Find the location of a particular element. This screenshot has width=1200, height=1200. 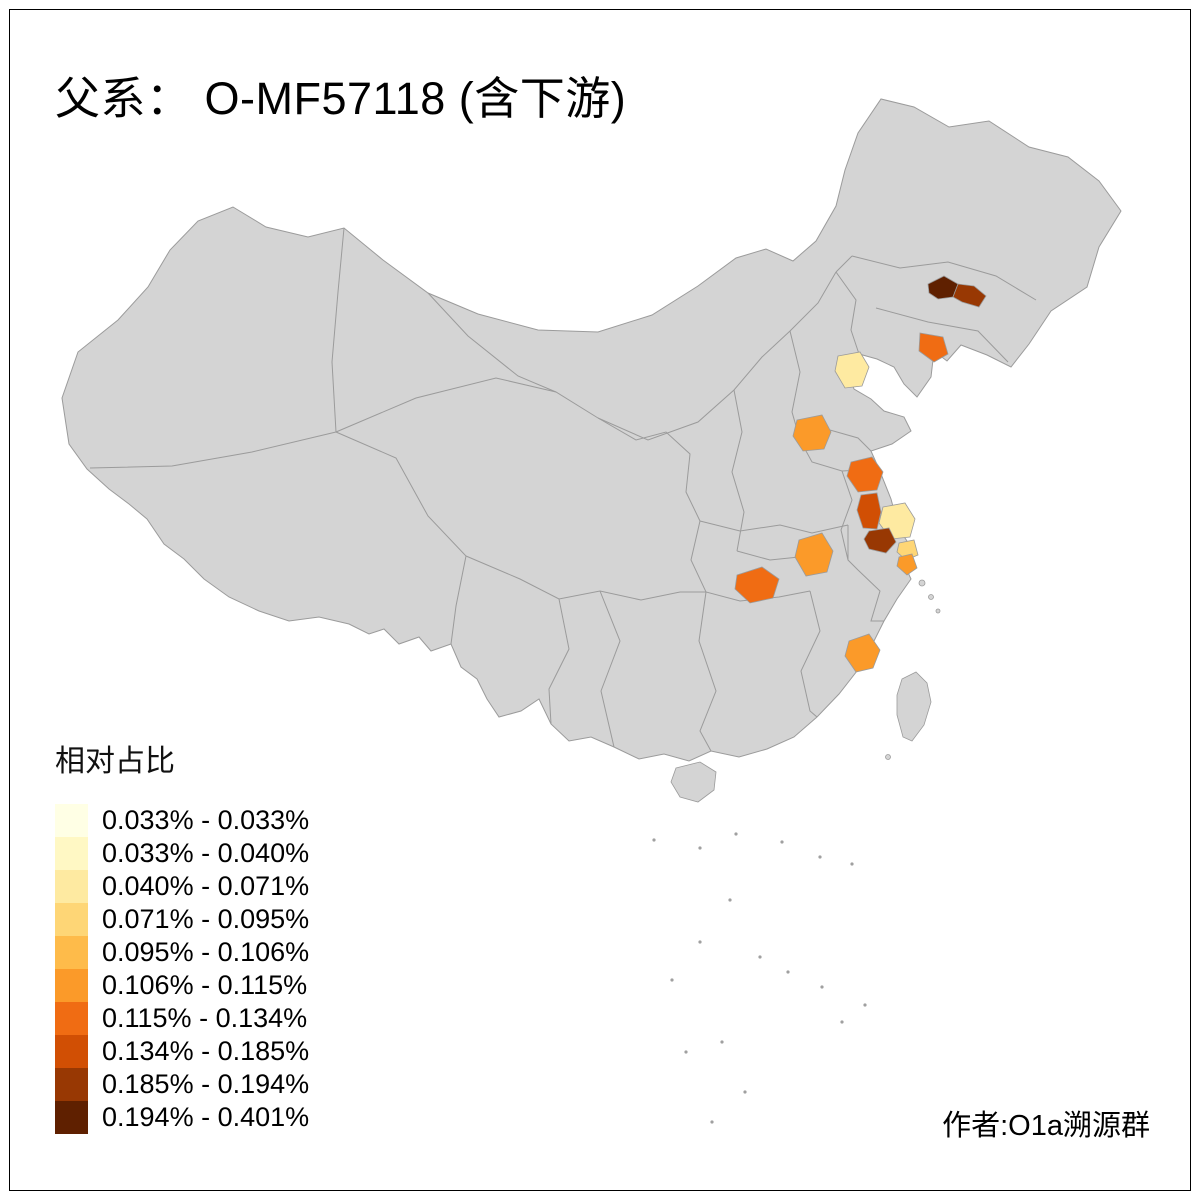

highlight-region-northeast-south is located at coordinates (933, 347).